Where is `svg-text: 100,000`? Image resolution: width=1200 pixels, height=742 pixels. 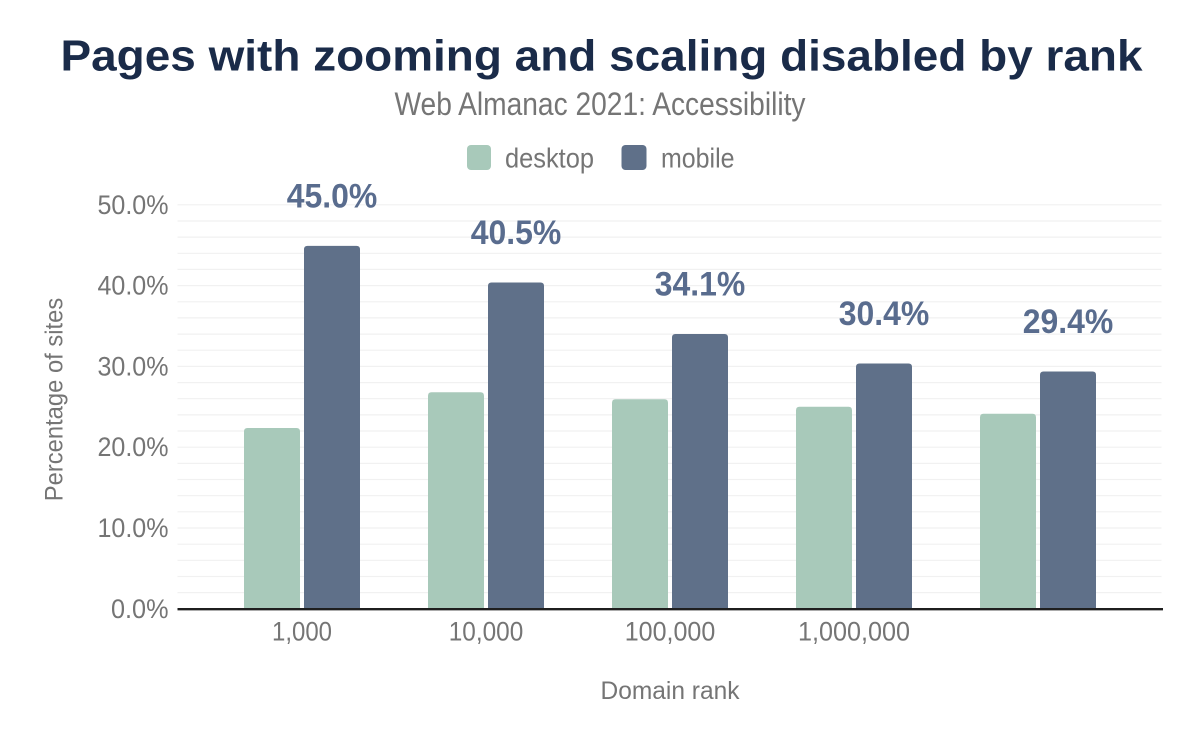
svg-text: 100,000 is located at coordinates (670, 632).